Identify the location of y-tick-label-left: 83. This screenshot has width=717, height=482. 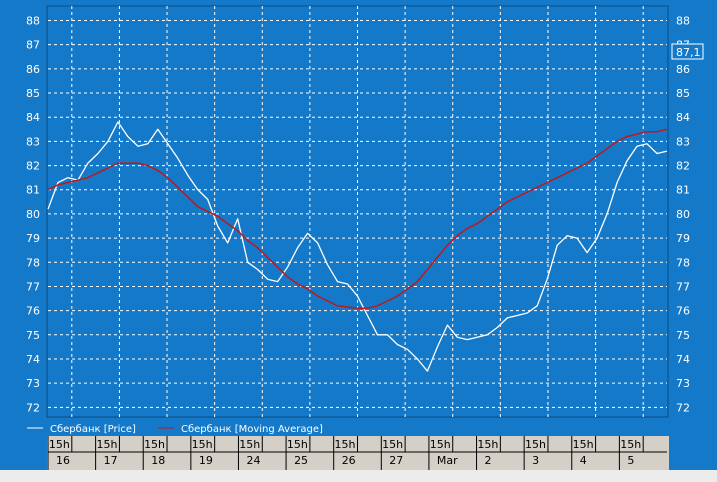
(33, 141).